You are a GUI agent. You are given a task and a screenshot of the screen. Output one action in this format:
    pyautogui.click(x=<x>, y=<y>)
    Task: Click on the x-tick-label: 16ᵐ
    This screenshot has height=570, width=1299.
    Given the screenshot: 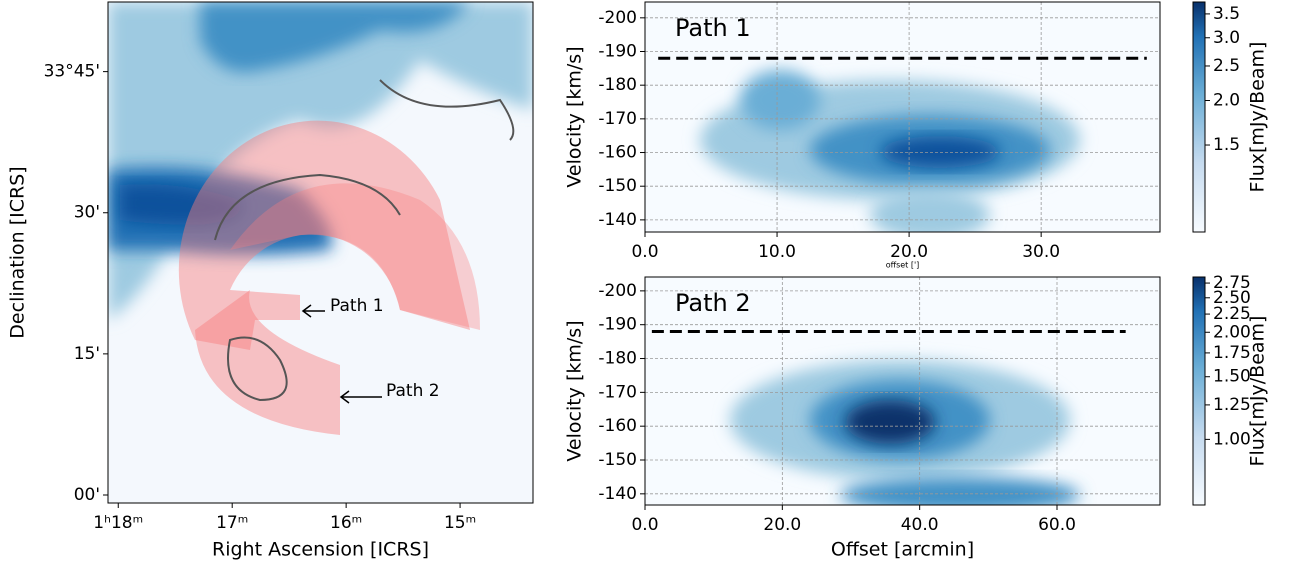 What is the action you would take?
    pyautogui.click(x=346, y=523)
    